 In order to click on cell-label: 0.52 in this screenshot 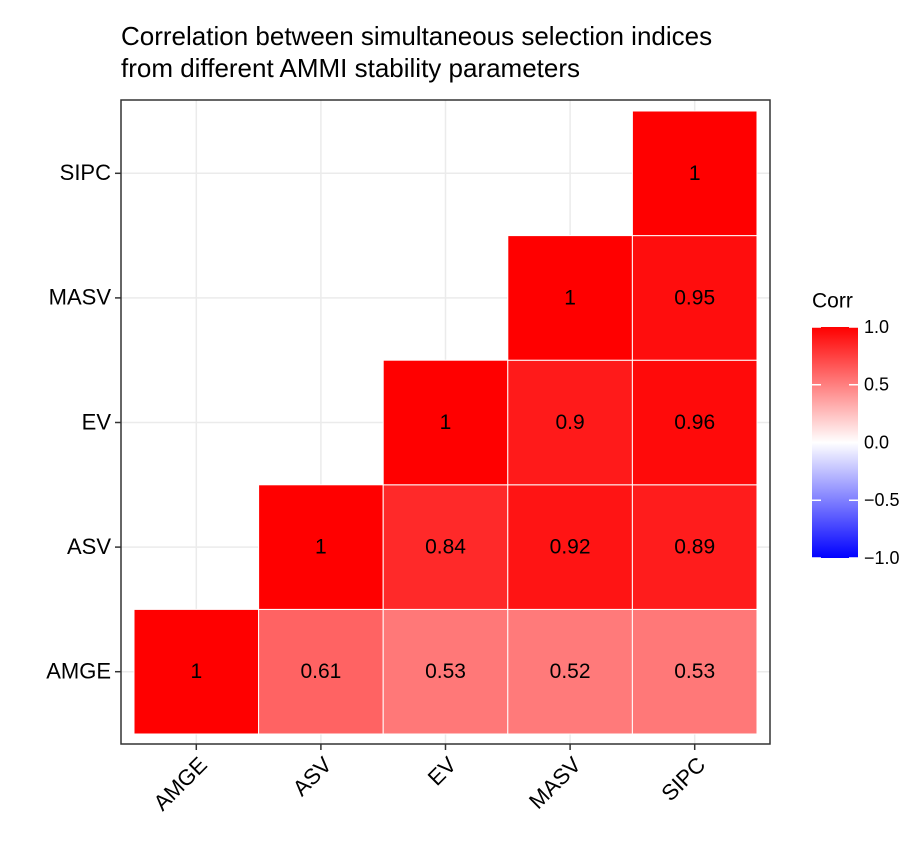, I will do `click(570, 671)`.